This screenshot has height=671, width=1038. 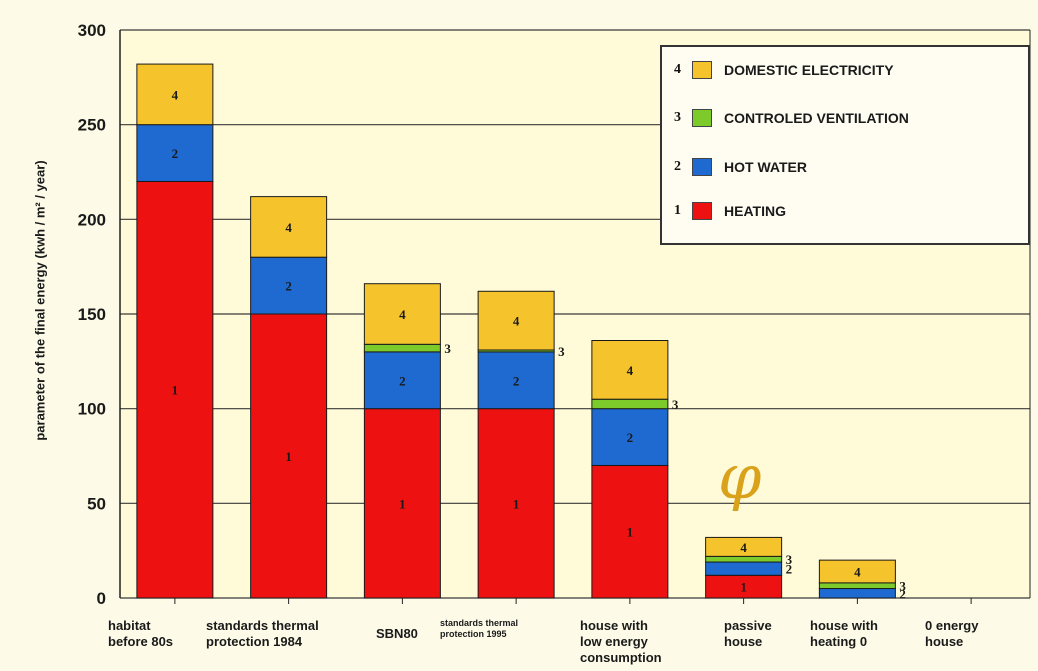 What do you see at coordinates (765, 167) in the screenshot?
I see `legend-label: HOT WATER` at bounding box center [765, 167].